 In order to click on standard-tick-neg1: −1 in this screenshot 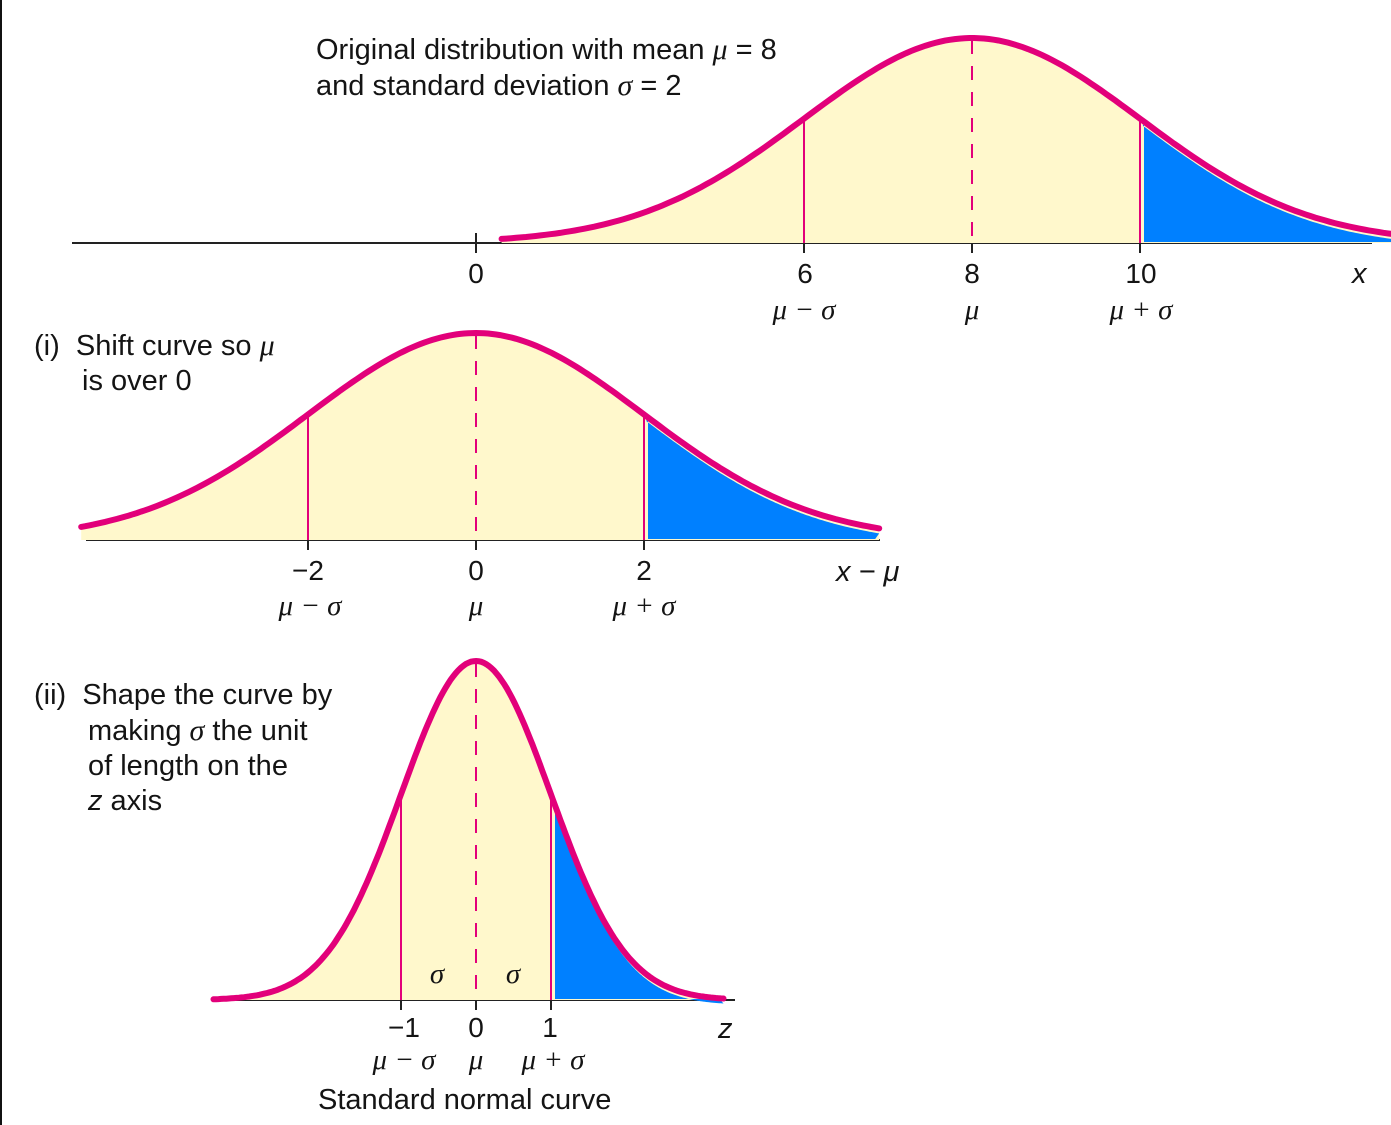, I will do `click(404, 1027)`.